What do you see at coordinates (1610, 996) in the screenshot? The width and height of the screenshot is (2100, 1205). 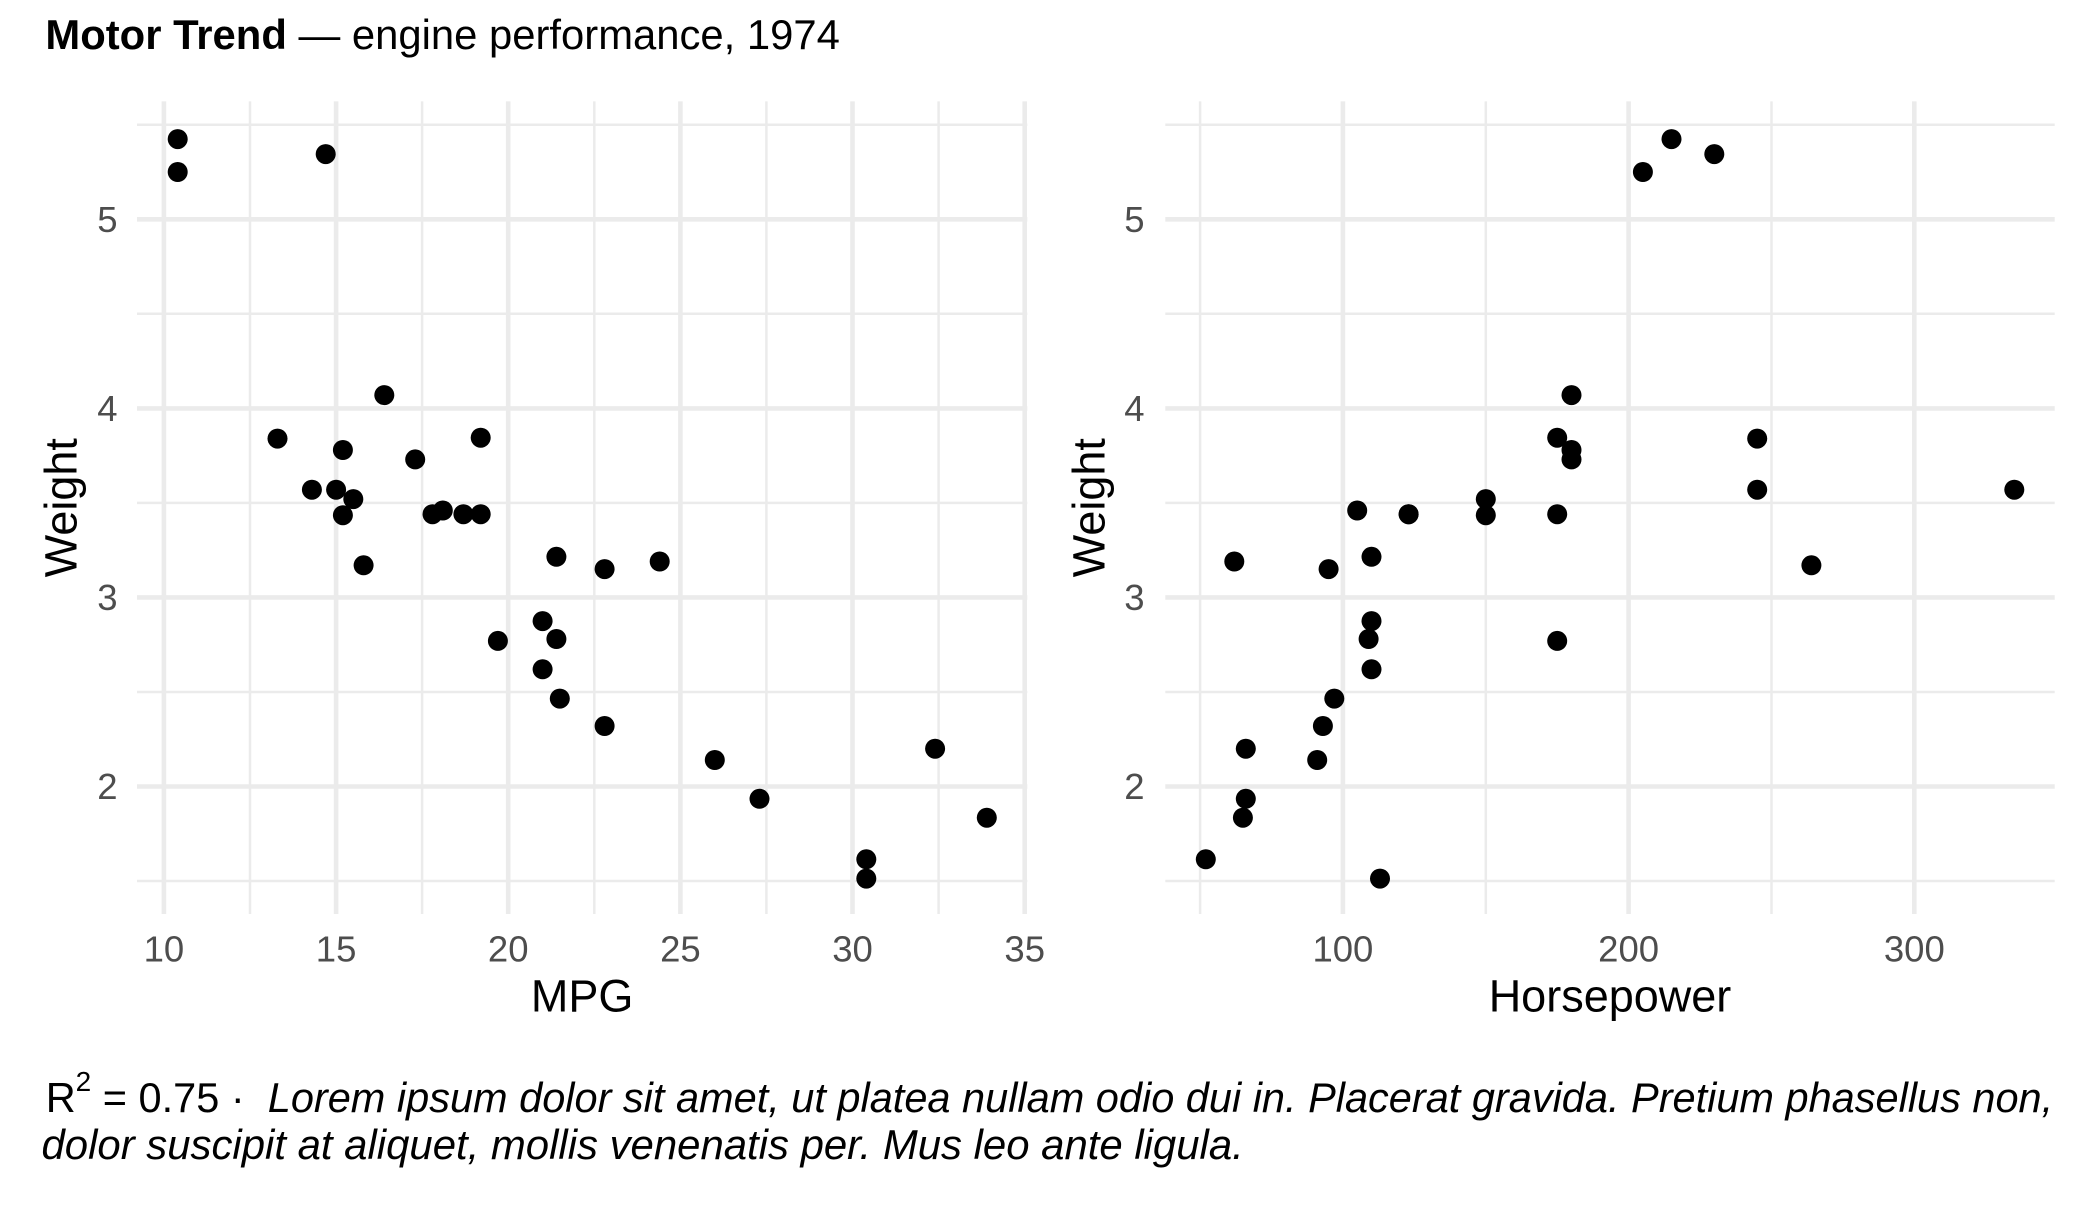 I see `svg-text: Horsepower` at bounding box center [1610, 996].